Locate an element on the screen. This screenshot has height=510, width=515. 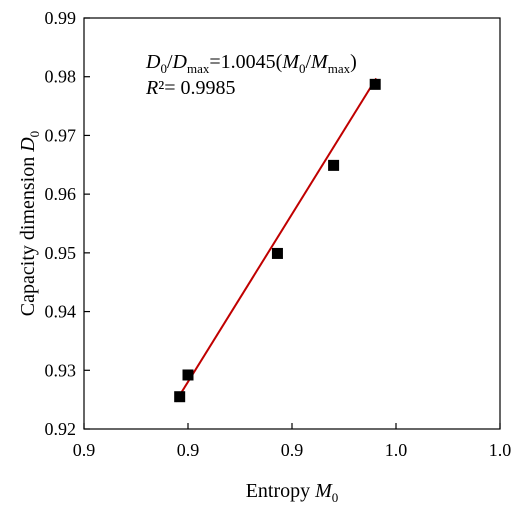
r-squared: R²= 0.9985 is located at coordinates (190, 88).